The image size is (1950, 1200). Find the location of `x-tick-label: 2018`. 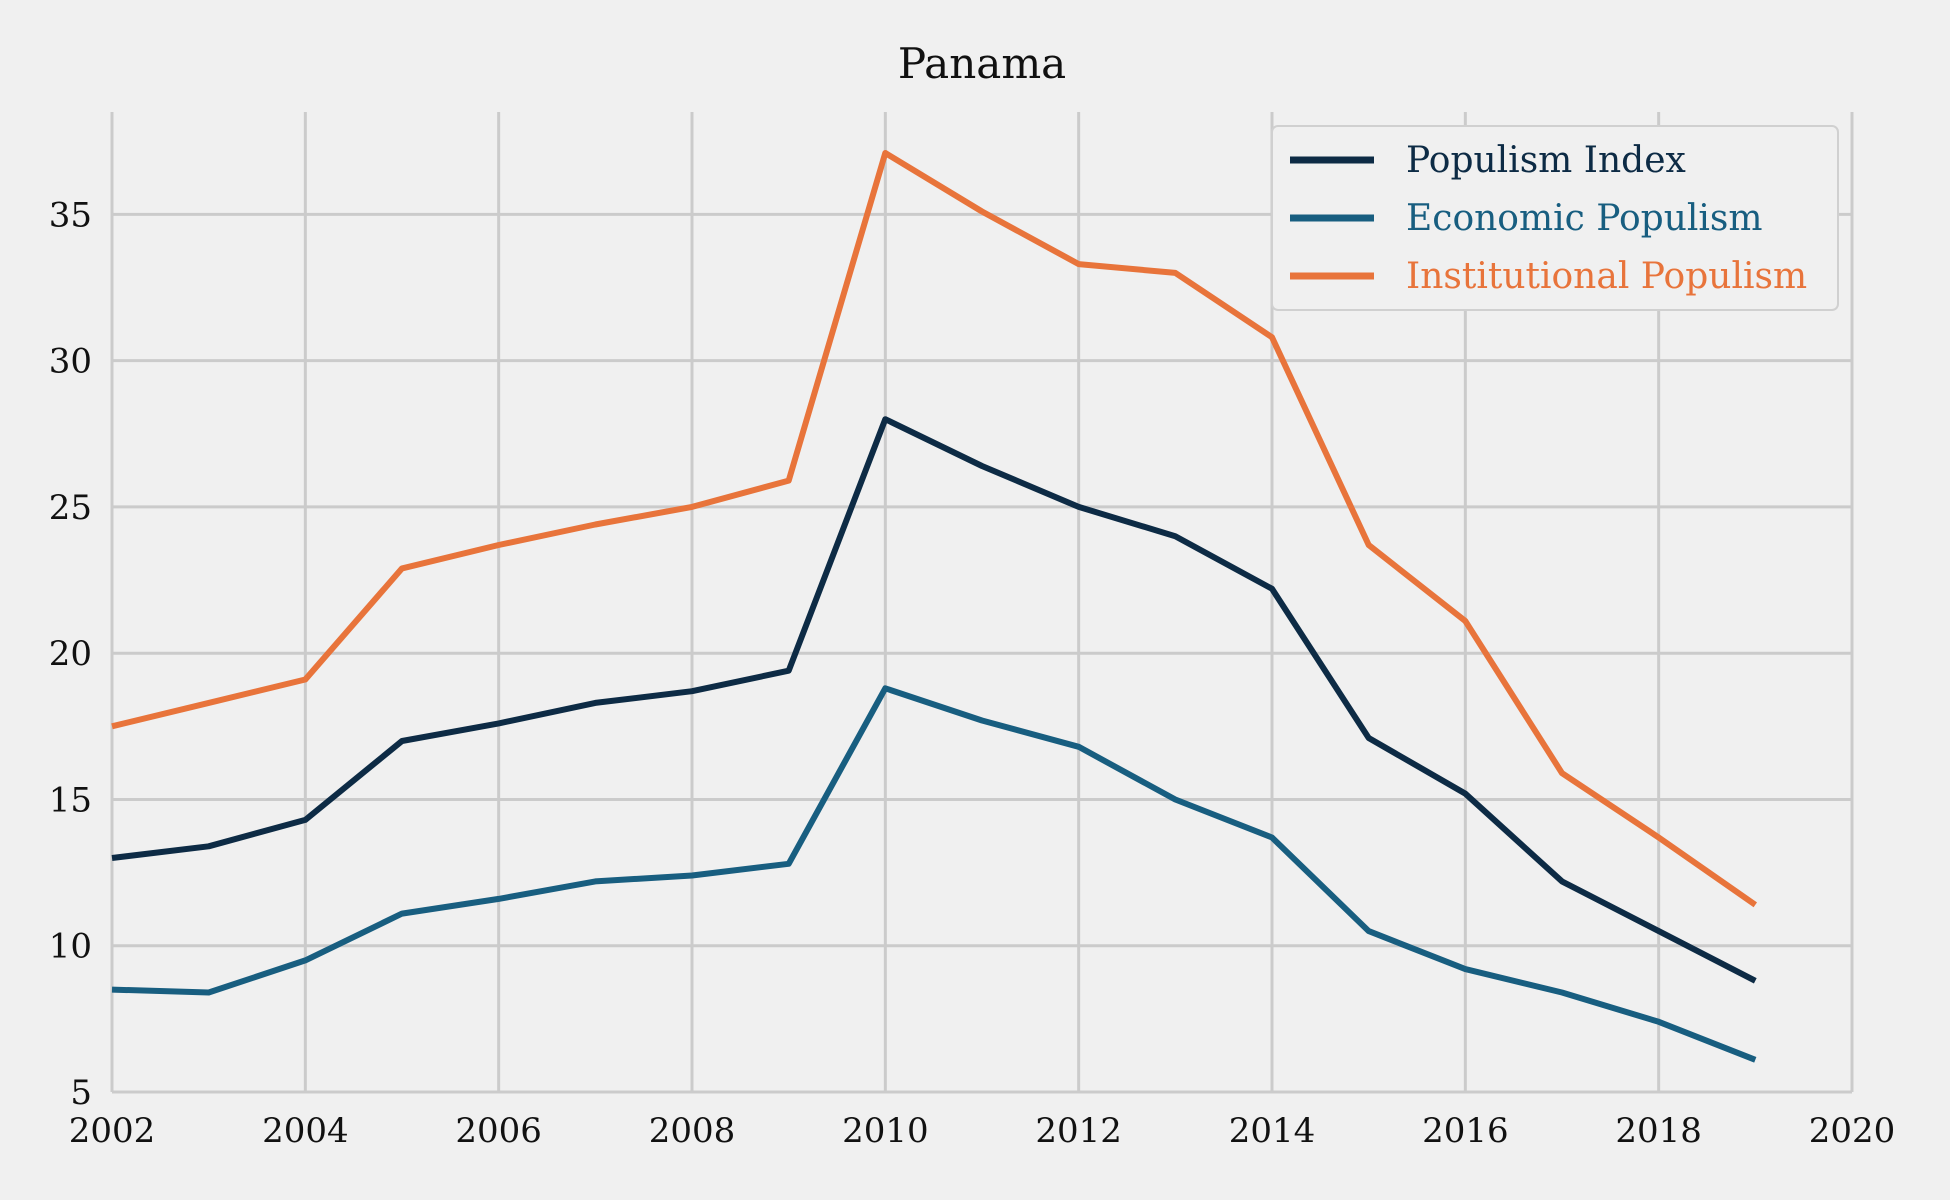

x-tick-label: 2018 is located at coordinates (1658, 1131).